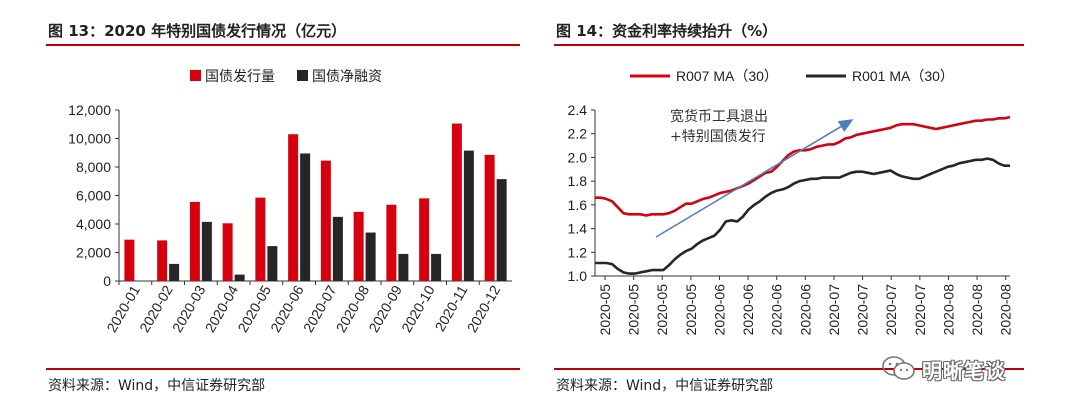  Describe the element at coordinates (93, 253) in the screenshot. I see `y-tick-label: 2,000` at that location.